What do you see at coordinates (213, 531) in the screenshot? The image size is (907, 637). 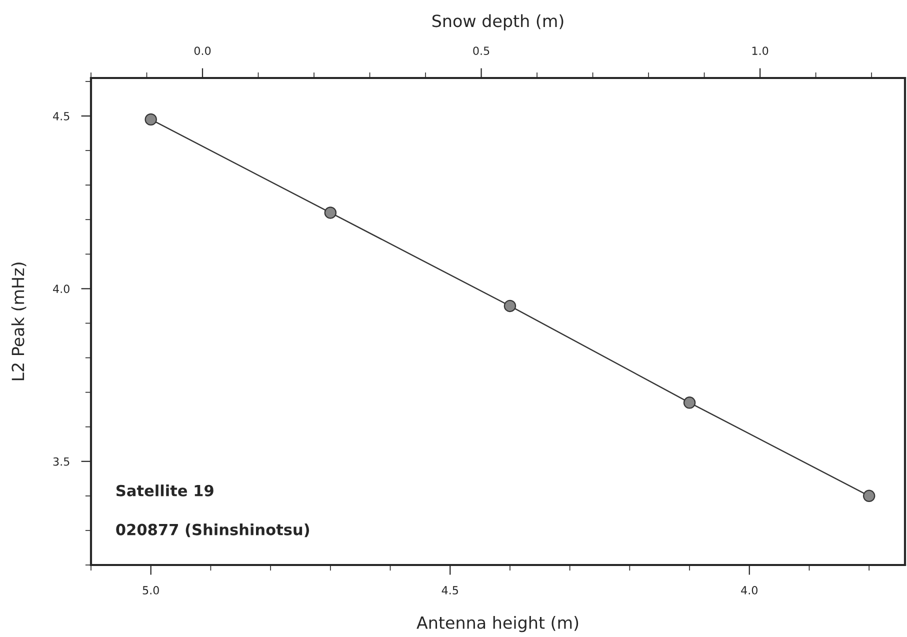 I see `annotation: 020877 (Shinshinotsu)` at bounding box center [213, 531].